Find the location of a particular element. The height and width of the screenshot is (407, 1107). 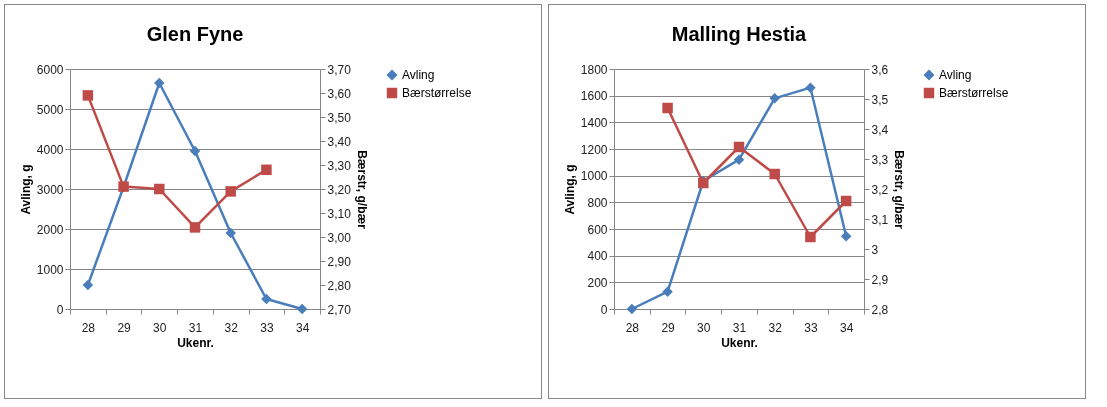

y2-tick-label: 2,9 is located at coordinates (880, 279).